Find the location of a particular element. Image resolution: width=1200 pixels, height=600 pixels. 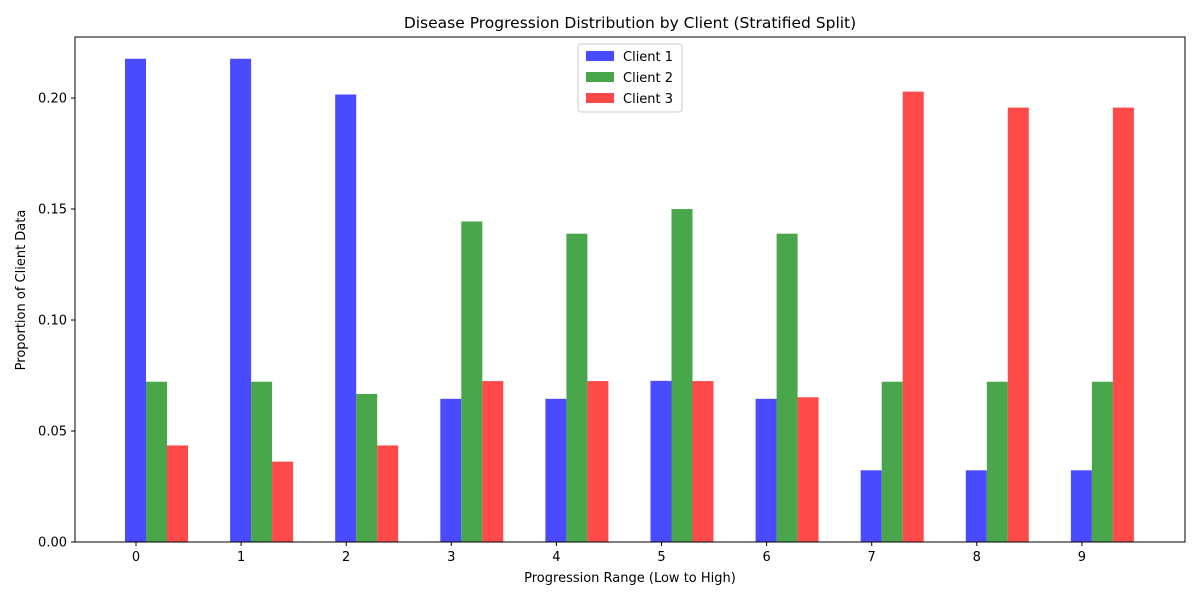

x-tick-label: 9 is located at coordinates (1082, 557).